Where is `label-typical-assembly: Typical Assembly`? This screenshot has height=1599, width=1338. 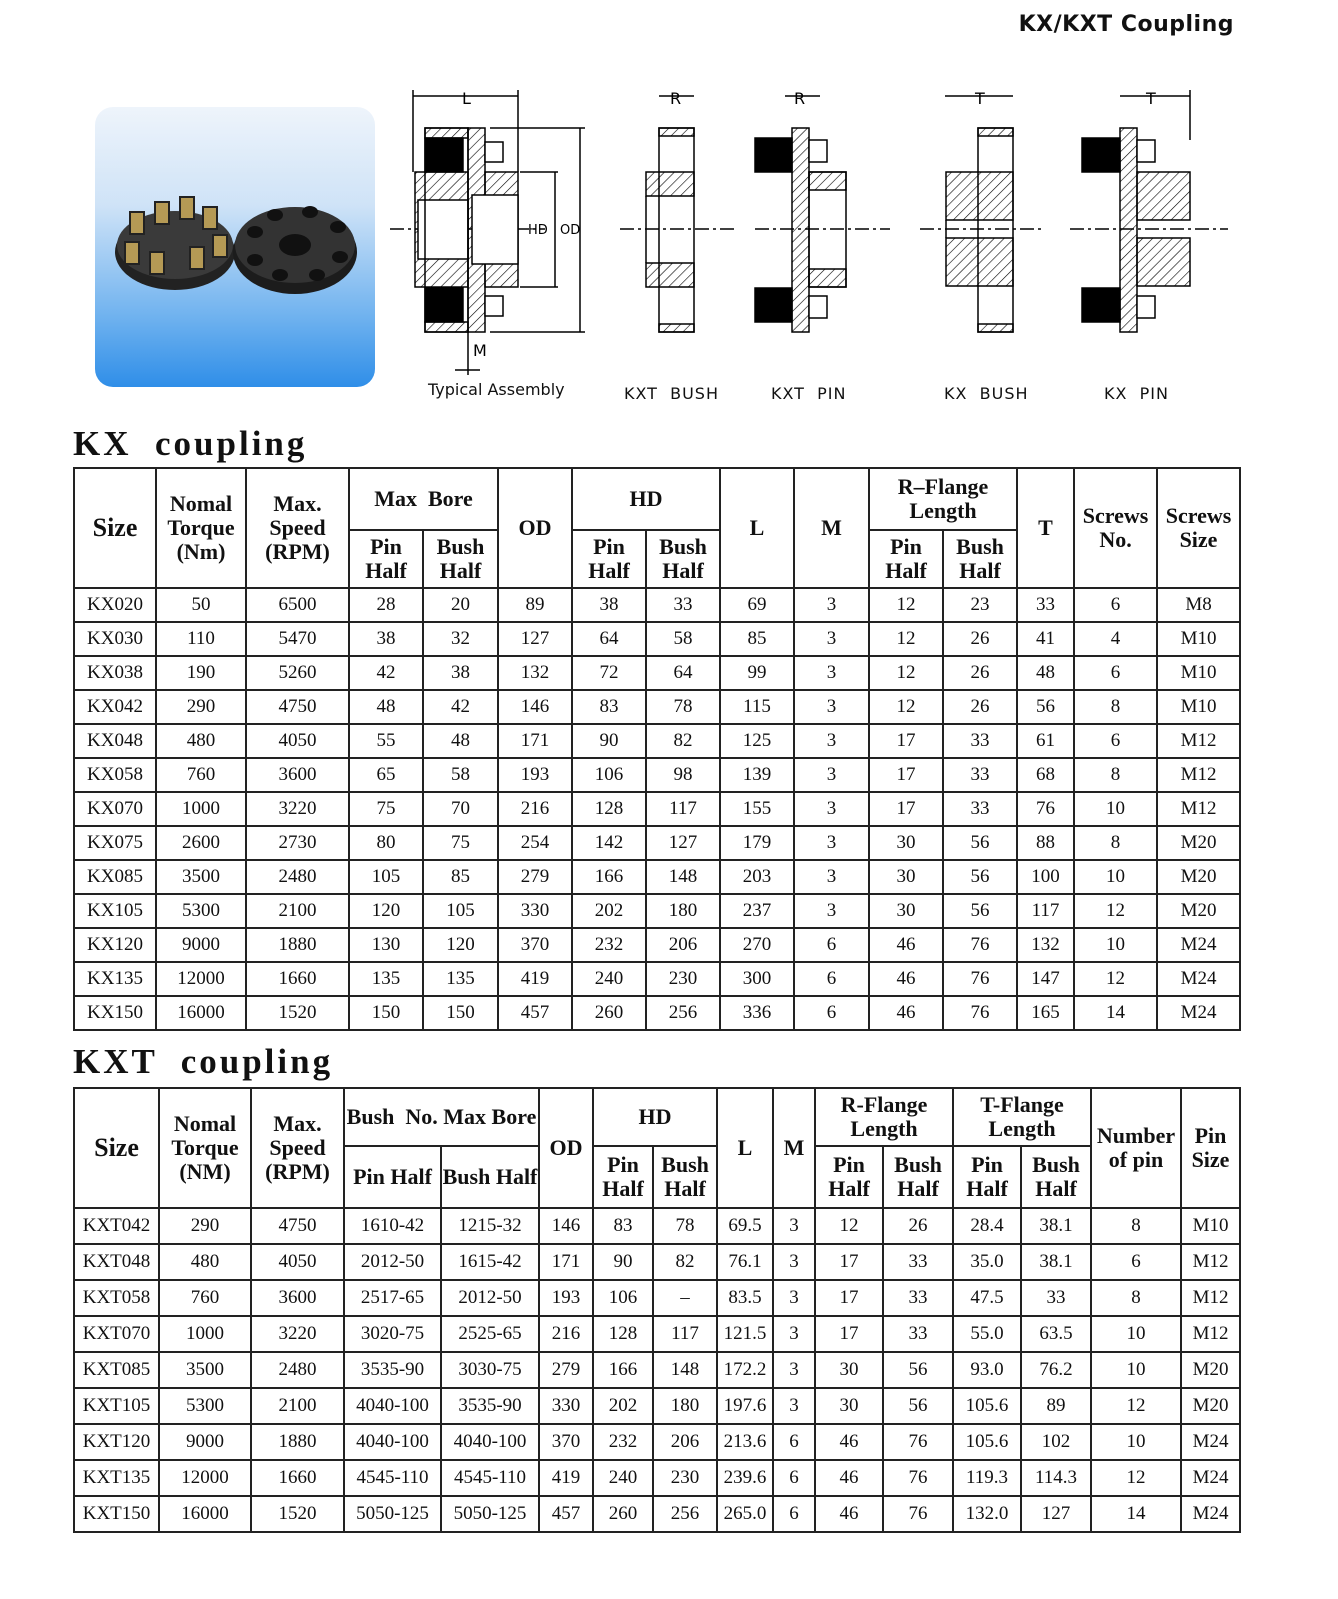 label-typical-assembly: Typical Assembly is located at coordinates (496, 389).